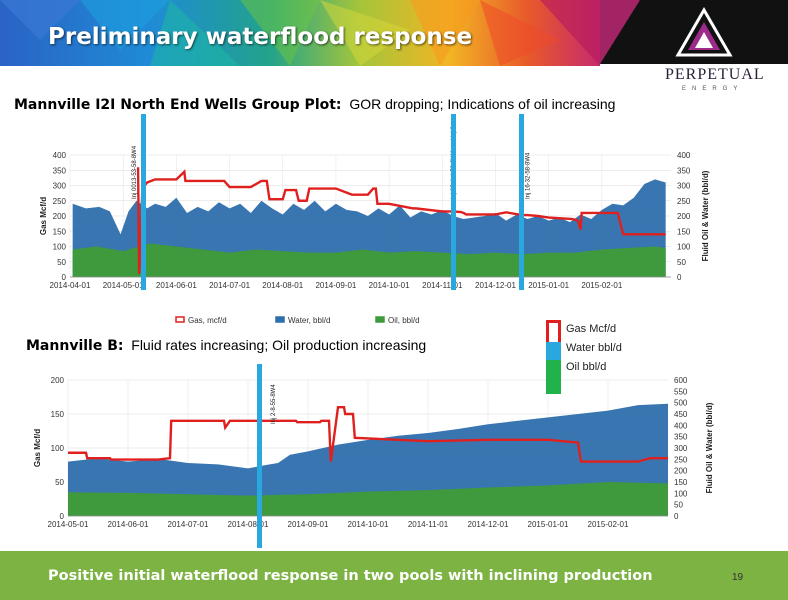 Image resolution: width=788 pixels, height=600 pixels. Describe the element at coordinates (528, 175) in the screenshot. I see `injection-annotation: Inj 16-32-58-8W4` at that location.